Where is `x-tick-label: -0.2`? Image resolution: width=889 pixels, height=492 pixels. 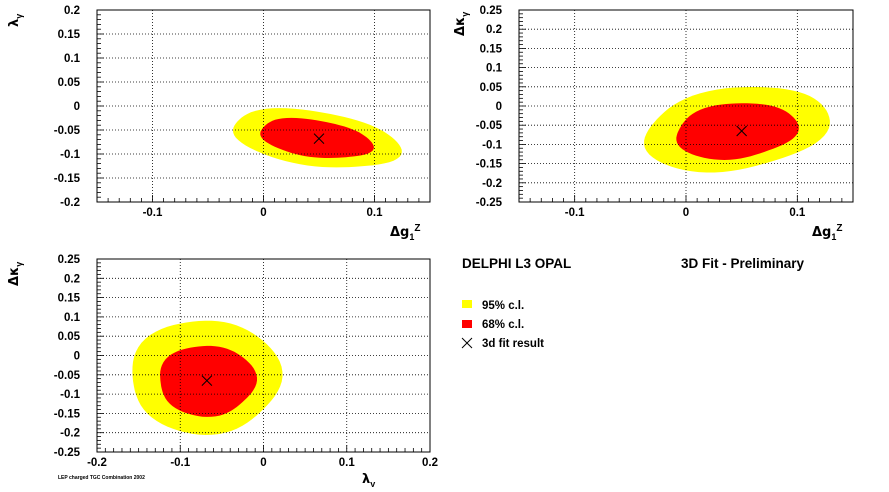
x-tick-label: -0.2 is located at coordinates (97, 463).